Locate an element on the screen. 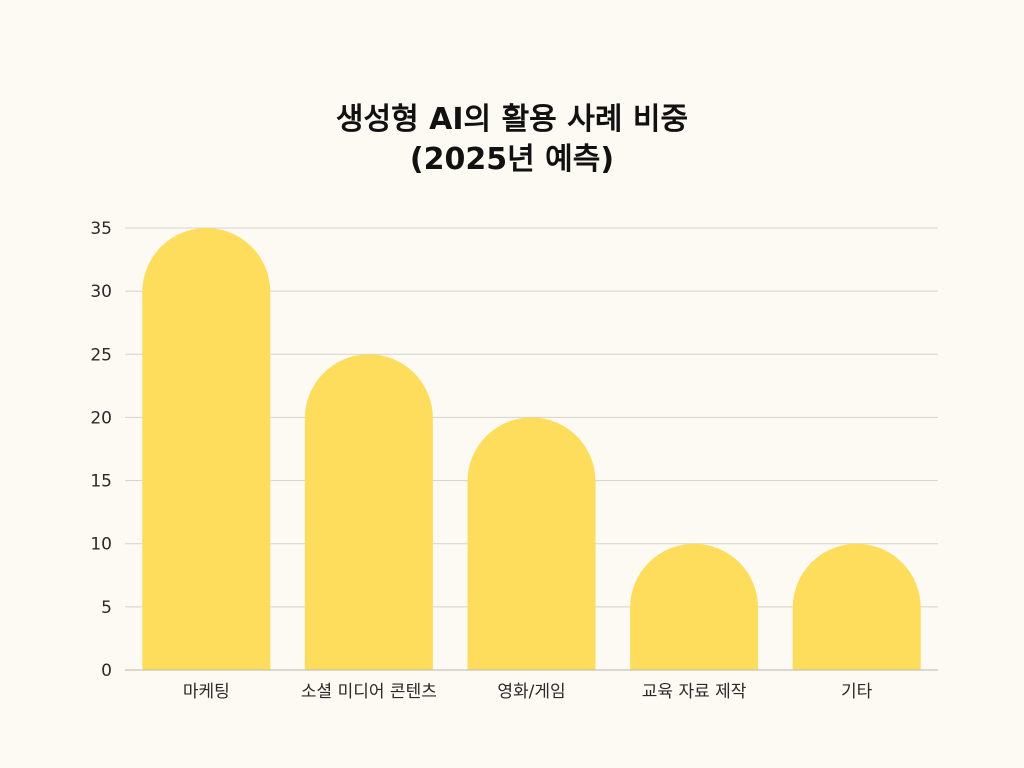 The width and height of the screenshot is (1024, 768). x-category-label: 기타 is located at coordinates (857, 692).